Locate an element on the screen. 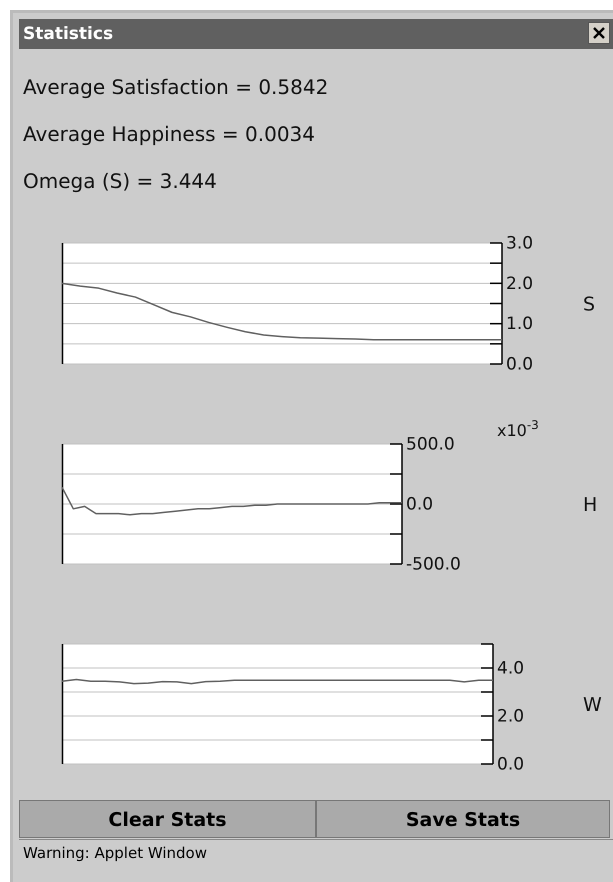 The image size is (613, 882). text: Clear Stats is located at coordinates (167, 819).